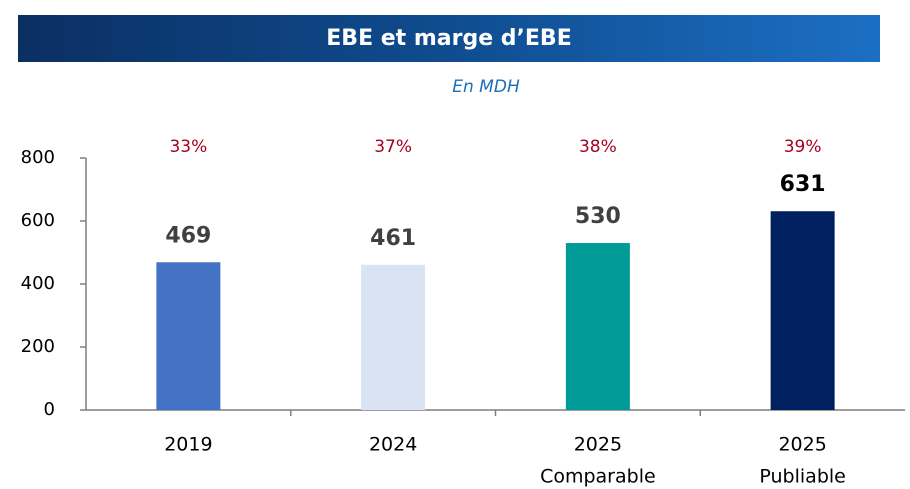 The width and height of the screenshot is (910, 489). I want to click on x-tick-label: Publiable, so click(802, 477).